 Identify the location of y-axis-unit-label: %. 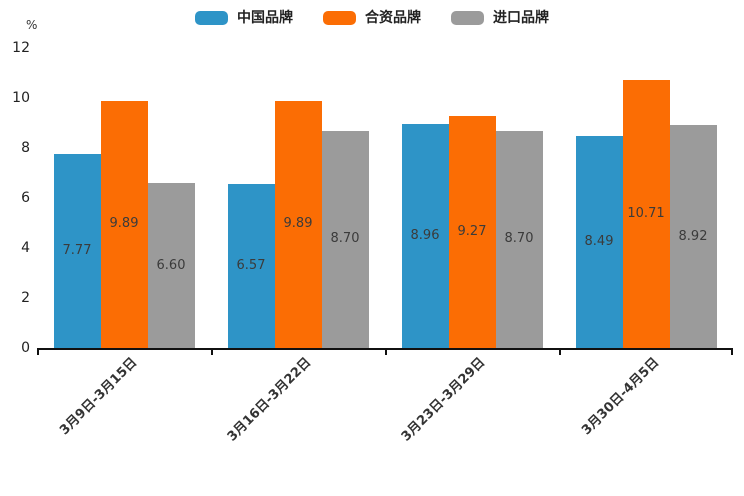
(32, 25).